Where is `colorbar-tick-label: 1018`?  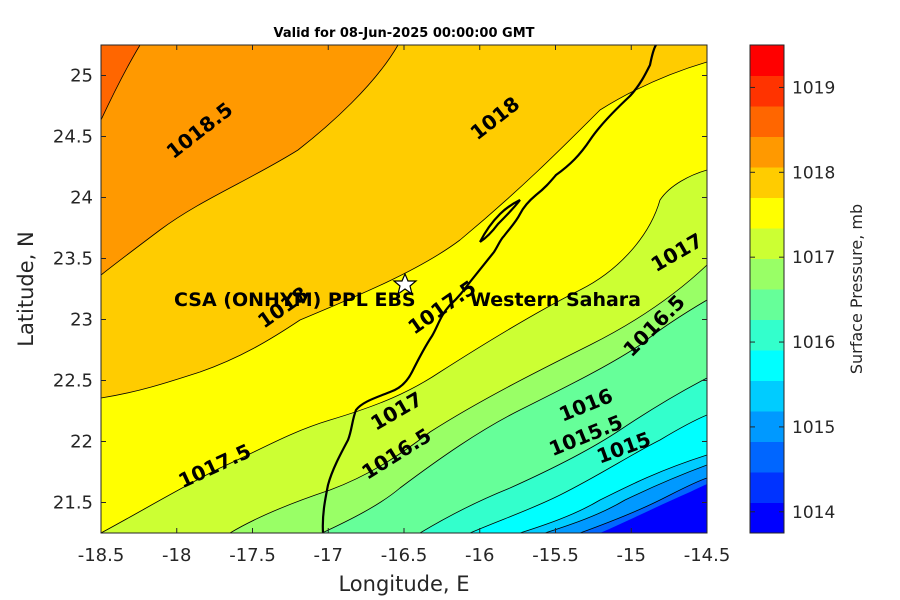
colorbar-tick-label: 1018 is located at coordinates (813, 173).